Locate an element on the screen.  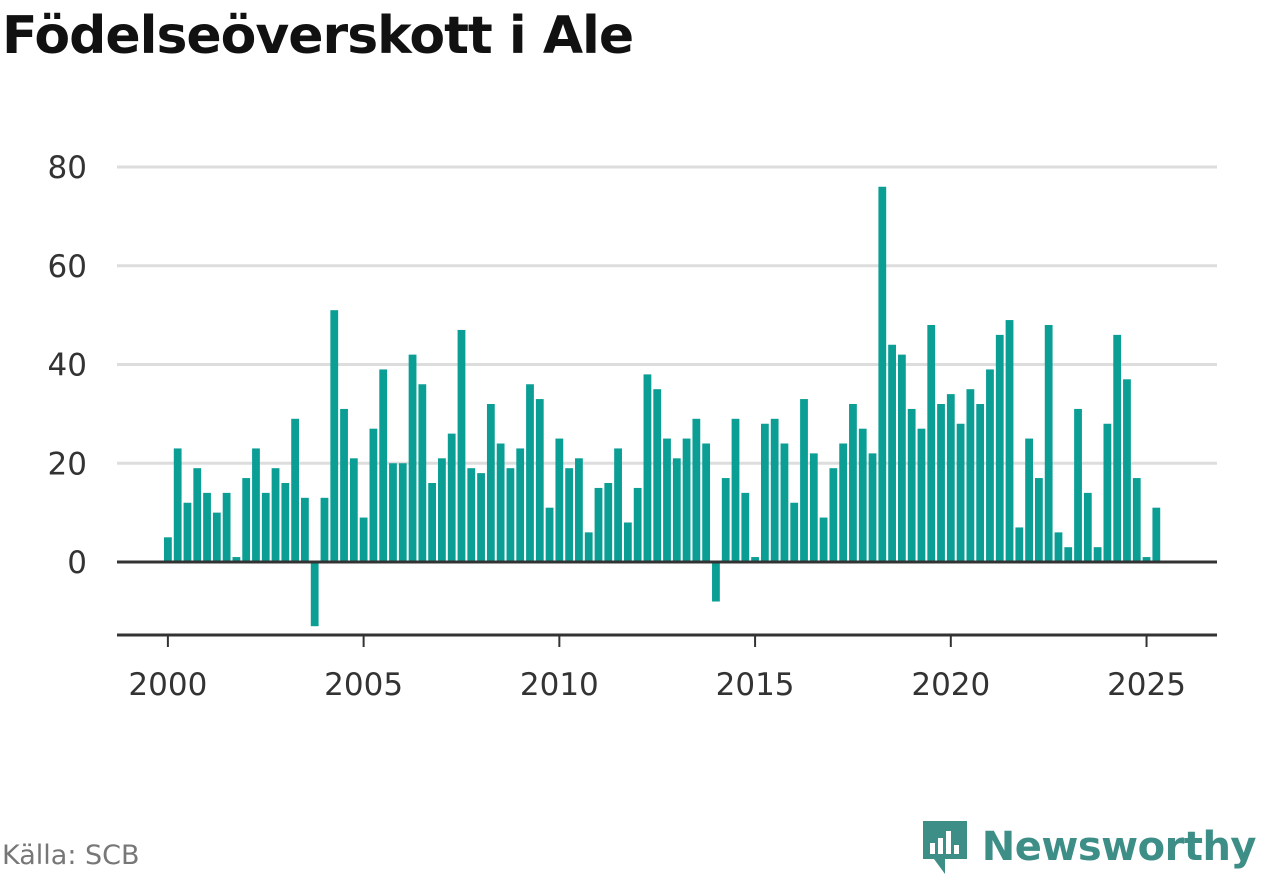
newsworthy-logo-icon is located at coordinates (944, 847).